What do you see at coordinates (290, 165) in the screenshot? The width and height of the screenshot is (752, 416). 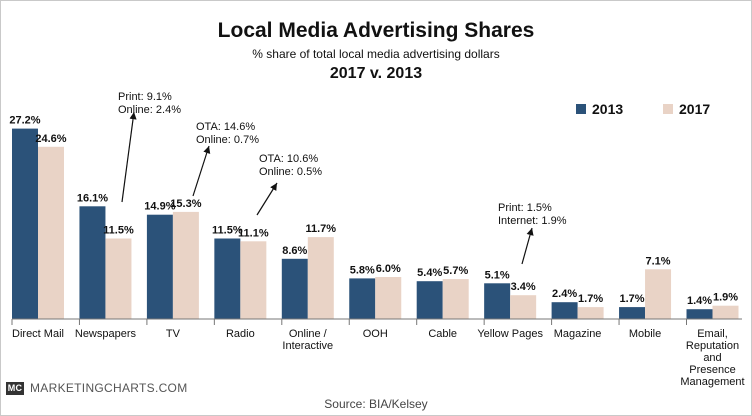 I see `annotation-radio: OTA: 10.6% Online: 0.5%` at bounding box center [290, 165].